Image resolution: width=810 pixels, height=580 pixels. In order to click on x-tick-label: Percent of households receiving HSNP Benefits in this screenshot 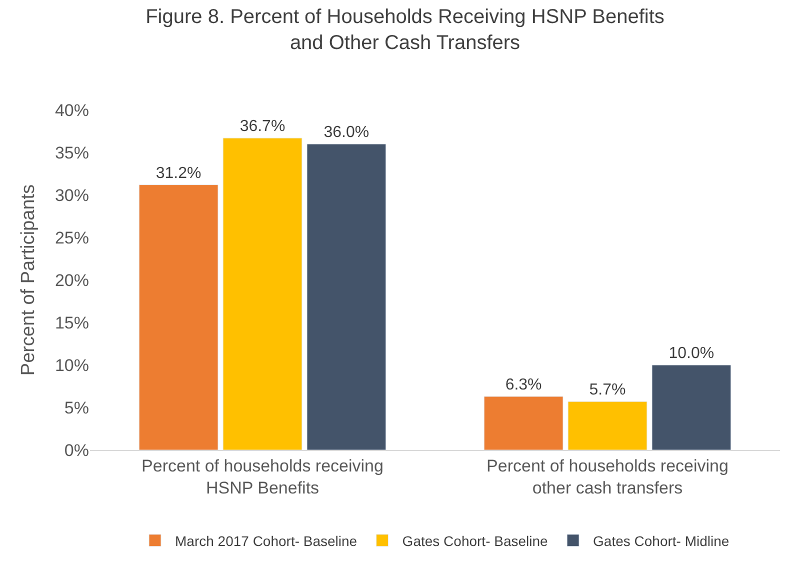, I will do `click(263, 477)`.